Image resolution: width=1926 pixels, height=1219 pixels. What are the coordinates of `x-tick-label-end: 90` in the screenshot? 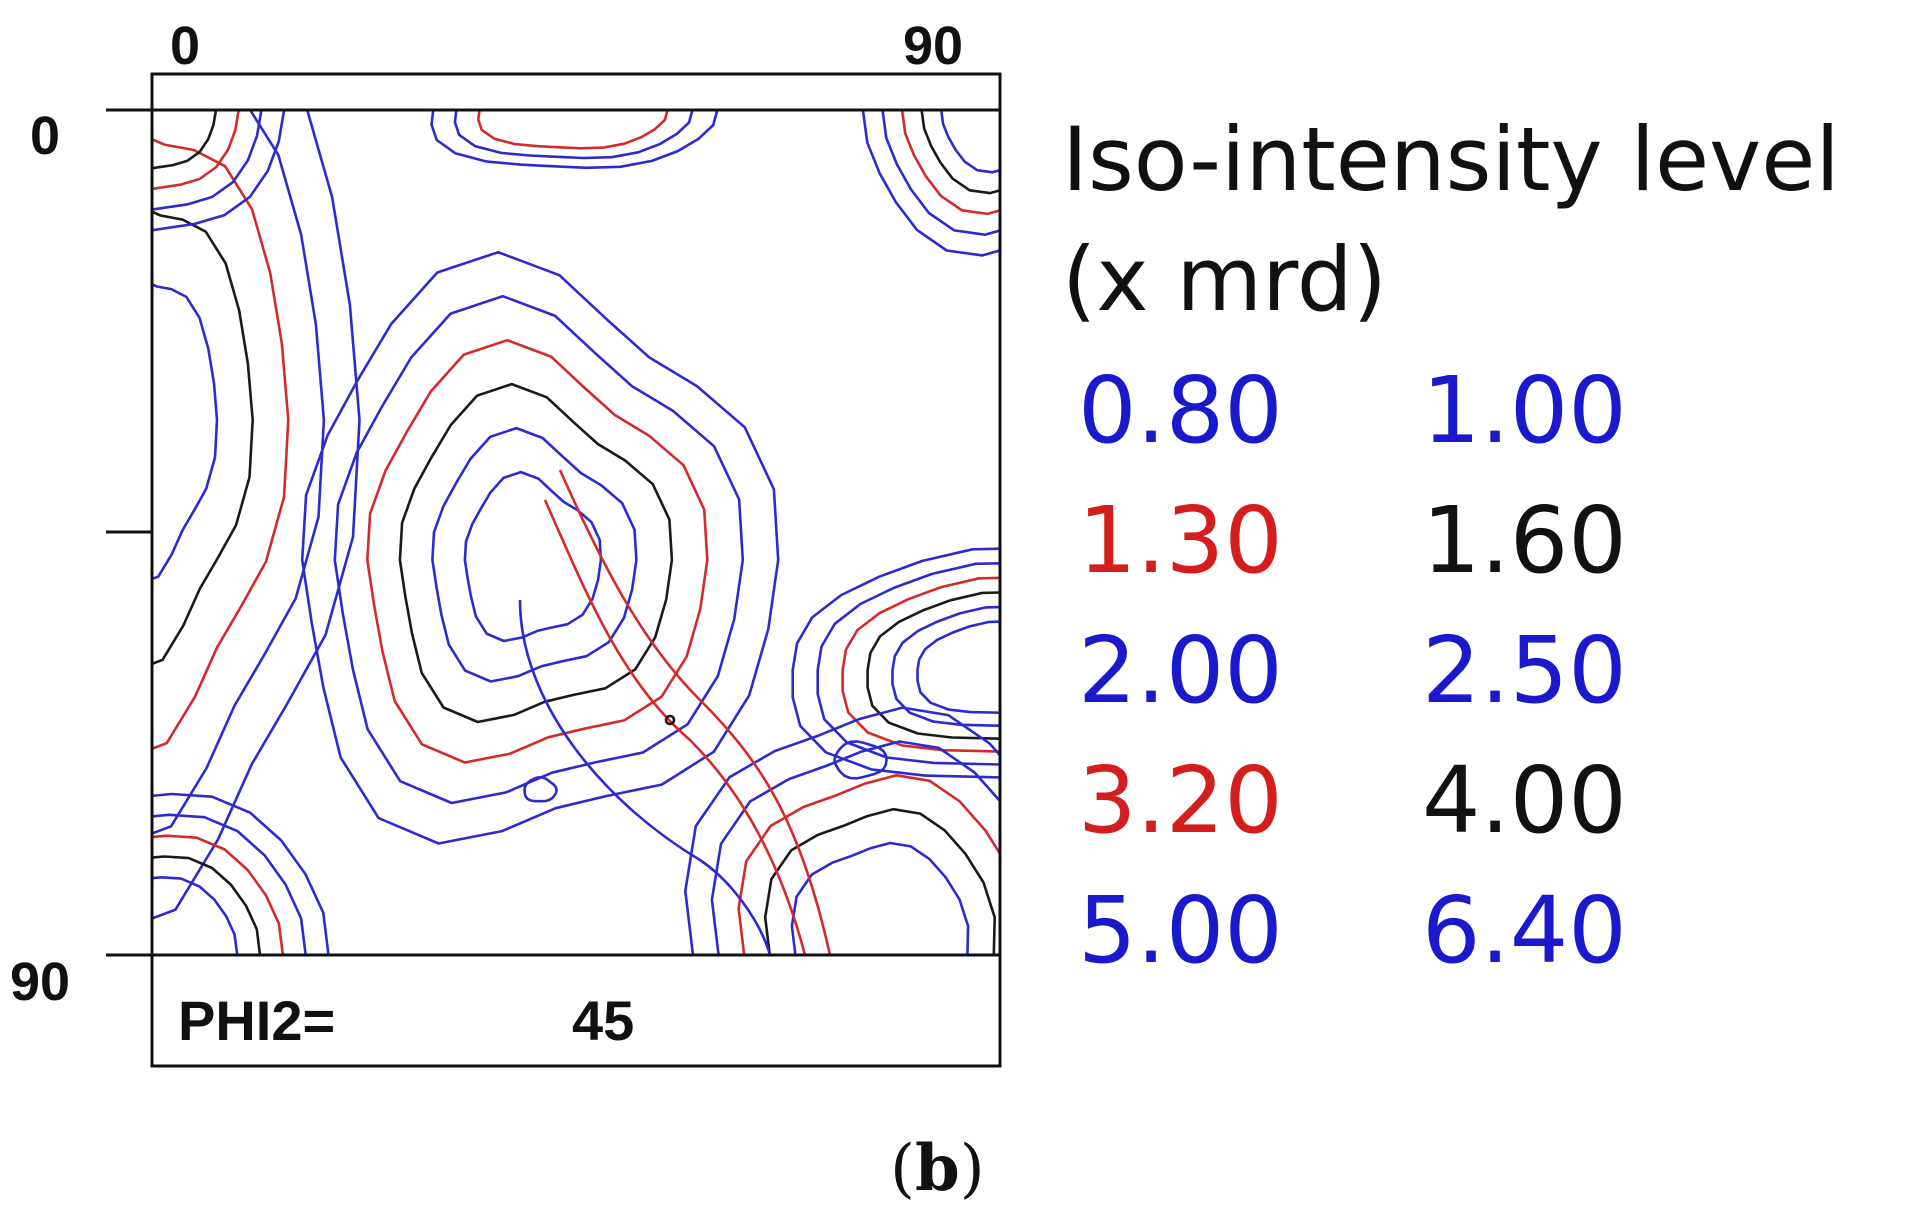 It's located at (933, 46).